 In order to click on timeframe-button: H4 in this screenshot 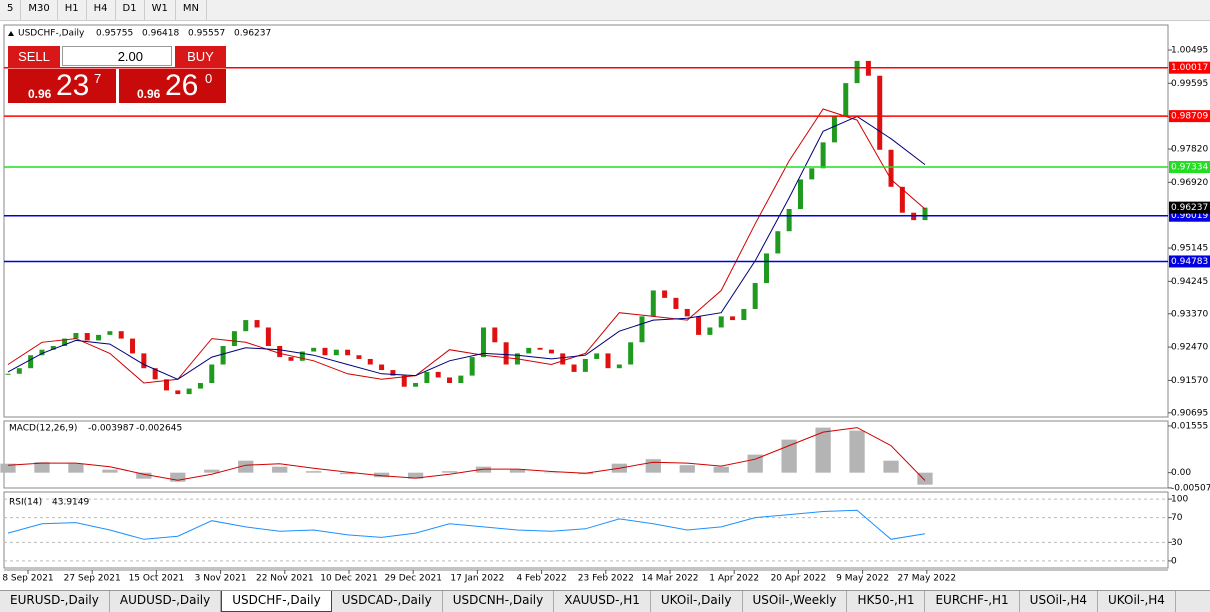, I will do `click(101, 10)`.